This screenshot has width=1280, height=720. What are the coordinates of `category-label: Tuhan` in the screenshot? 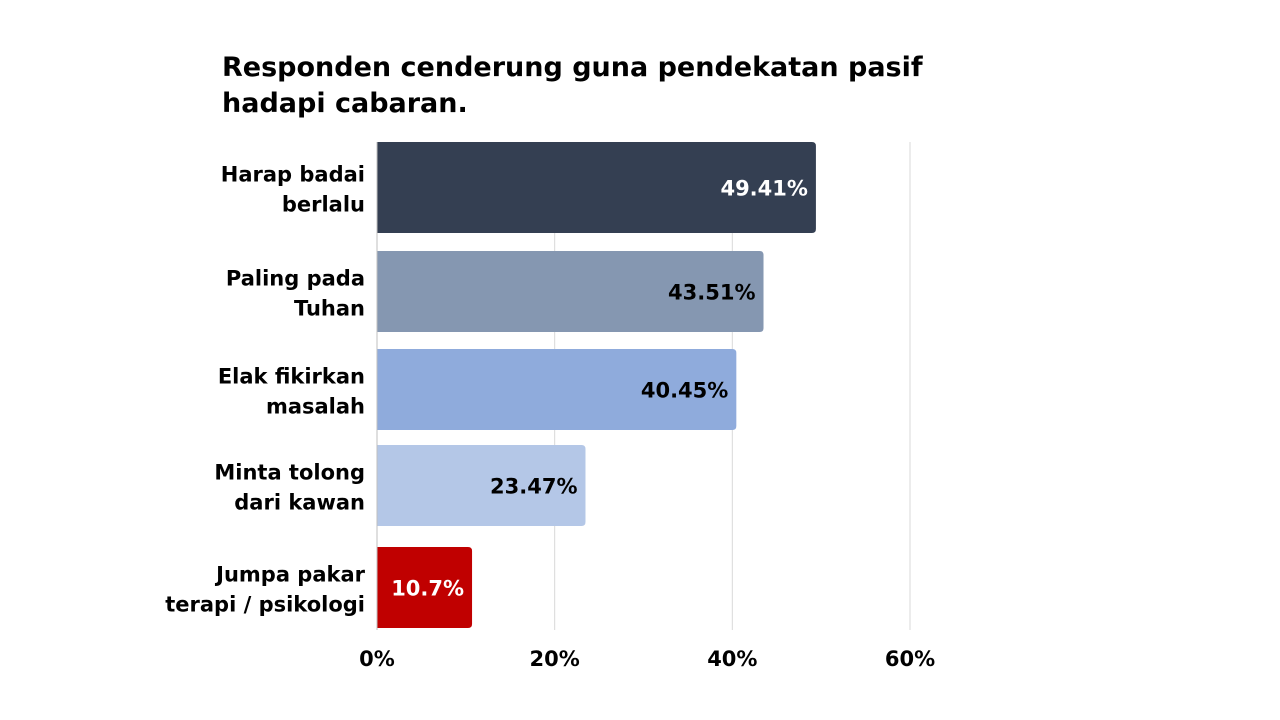 It's located at (329, 309).